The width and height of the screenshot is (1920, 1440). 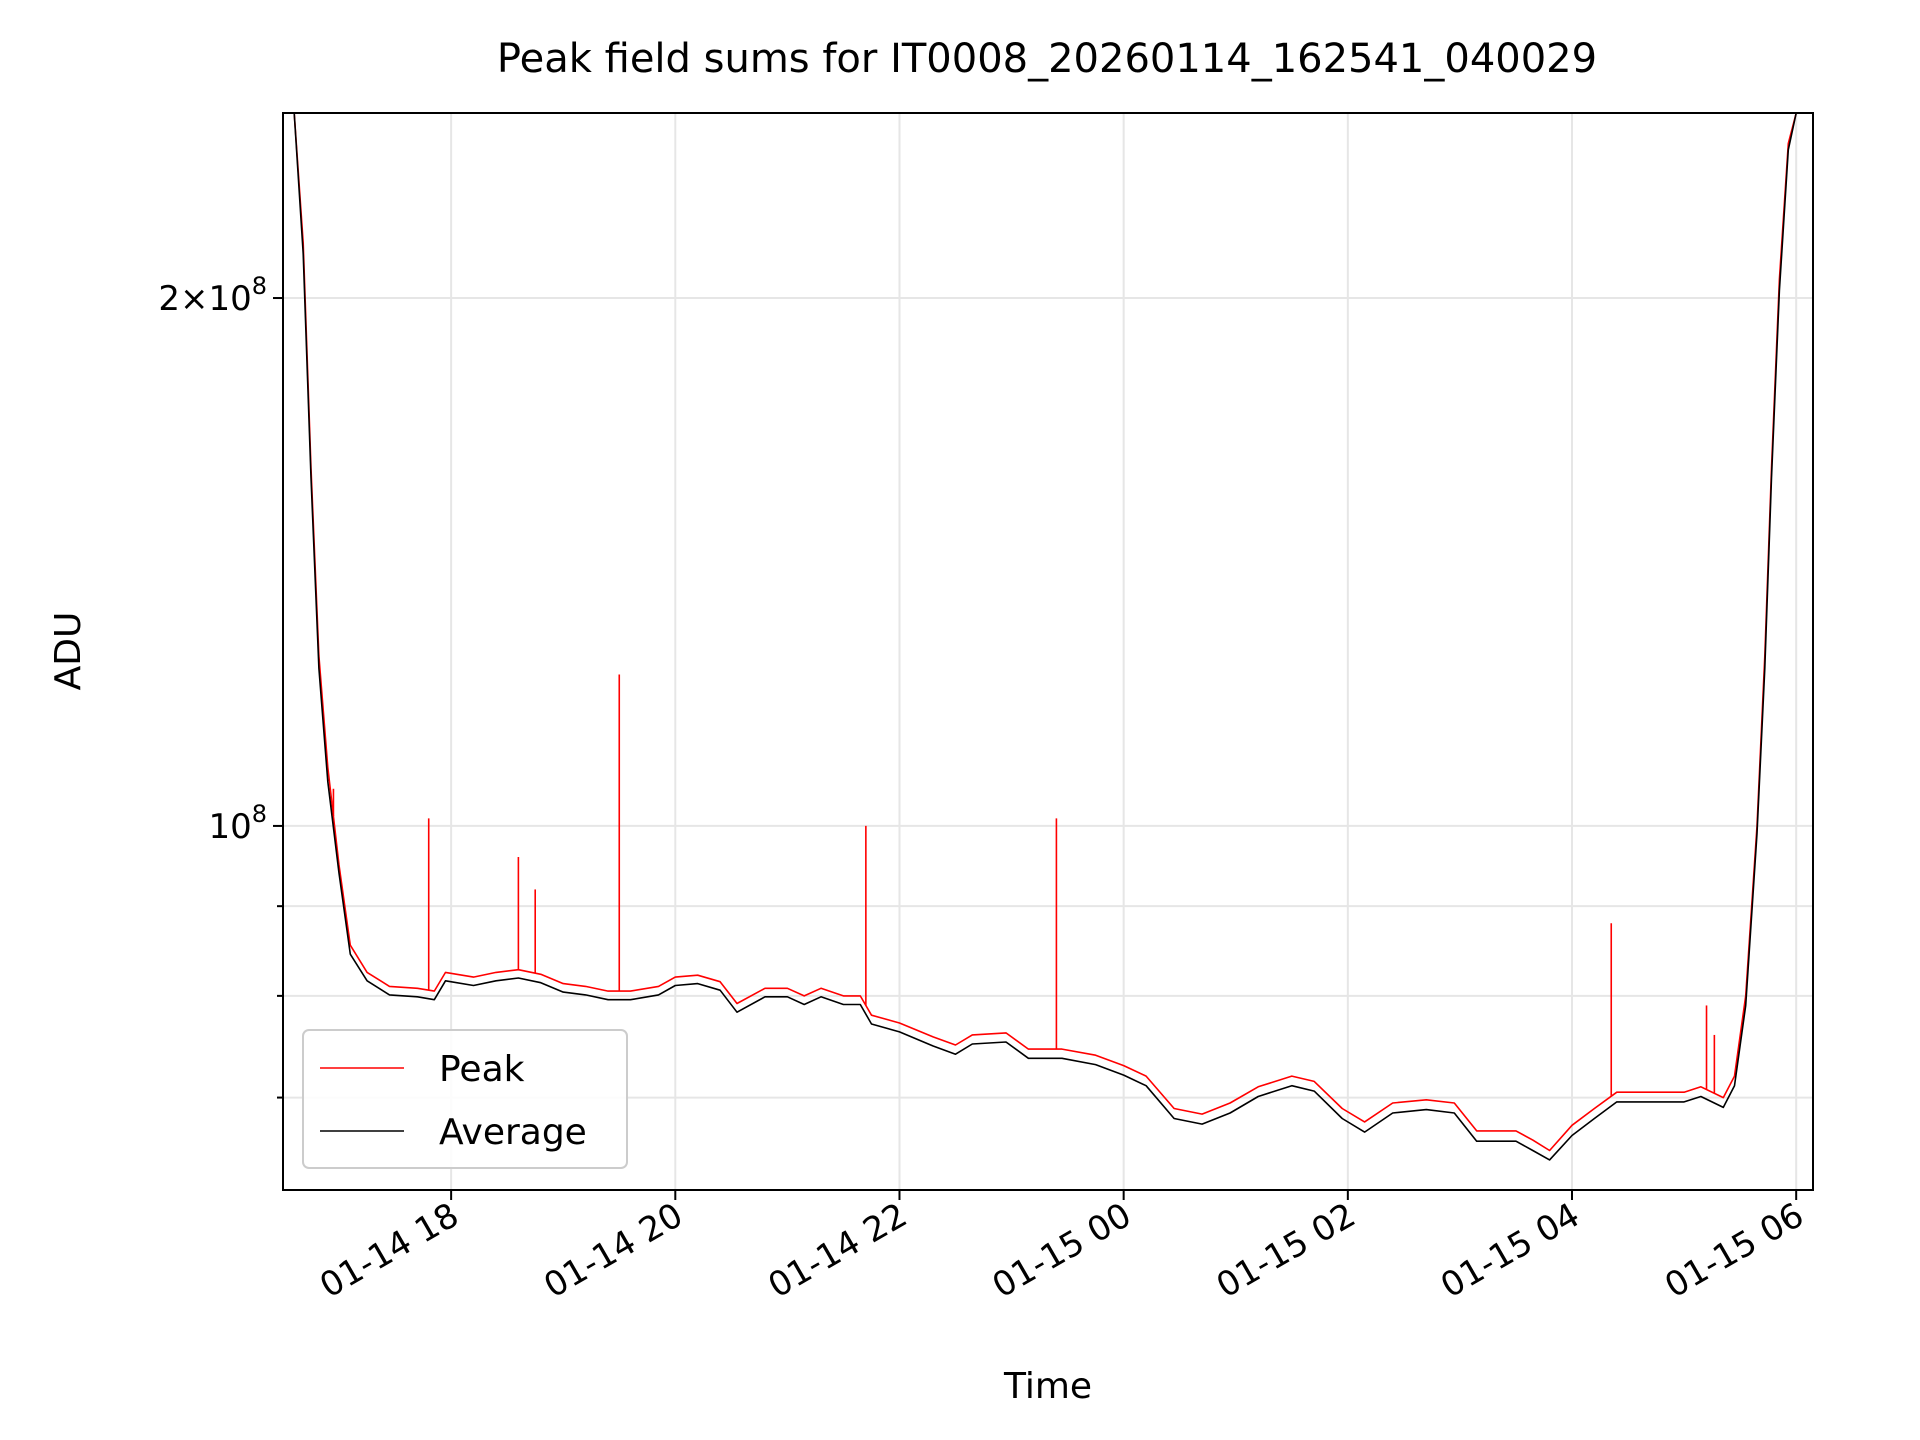 I want to click on y-tick-label: 108, so click(x=237, y=823).